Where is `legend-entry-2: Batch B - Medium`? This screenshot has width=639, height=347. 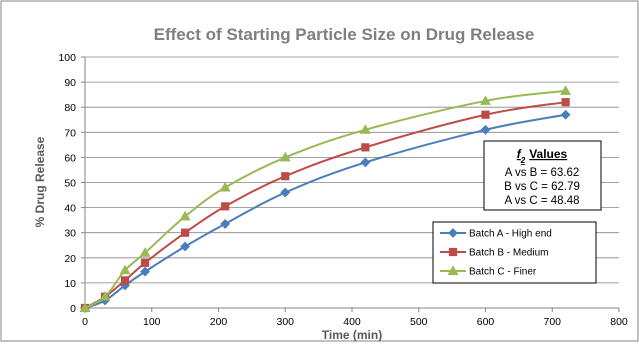
legend-entry-2: Batch B - Medium is located at coordinates (494, 253).